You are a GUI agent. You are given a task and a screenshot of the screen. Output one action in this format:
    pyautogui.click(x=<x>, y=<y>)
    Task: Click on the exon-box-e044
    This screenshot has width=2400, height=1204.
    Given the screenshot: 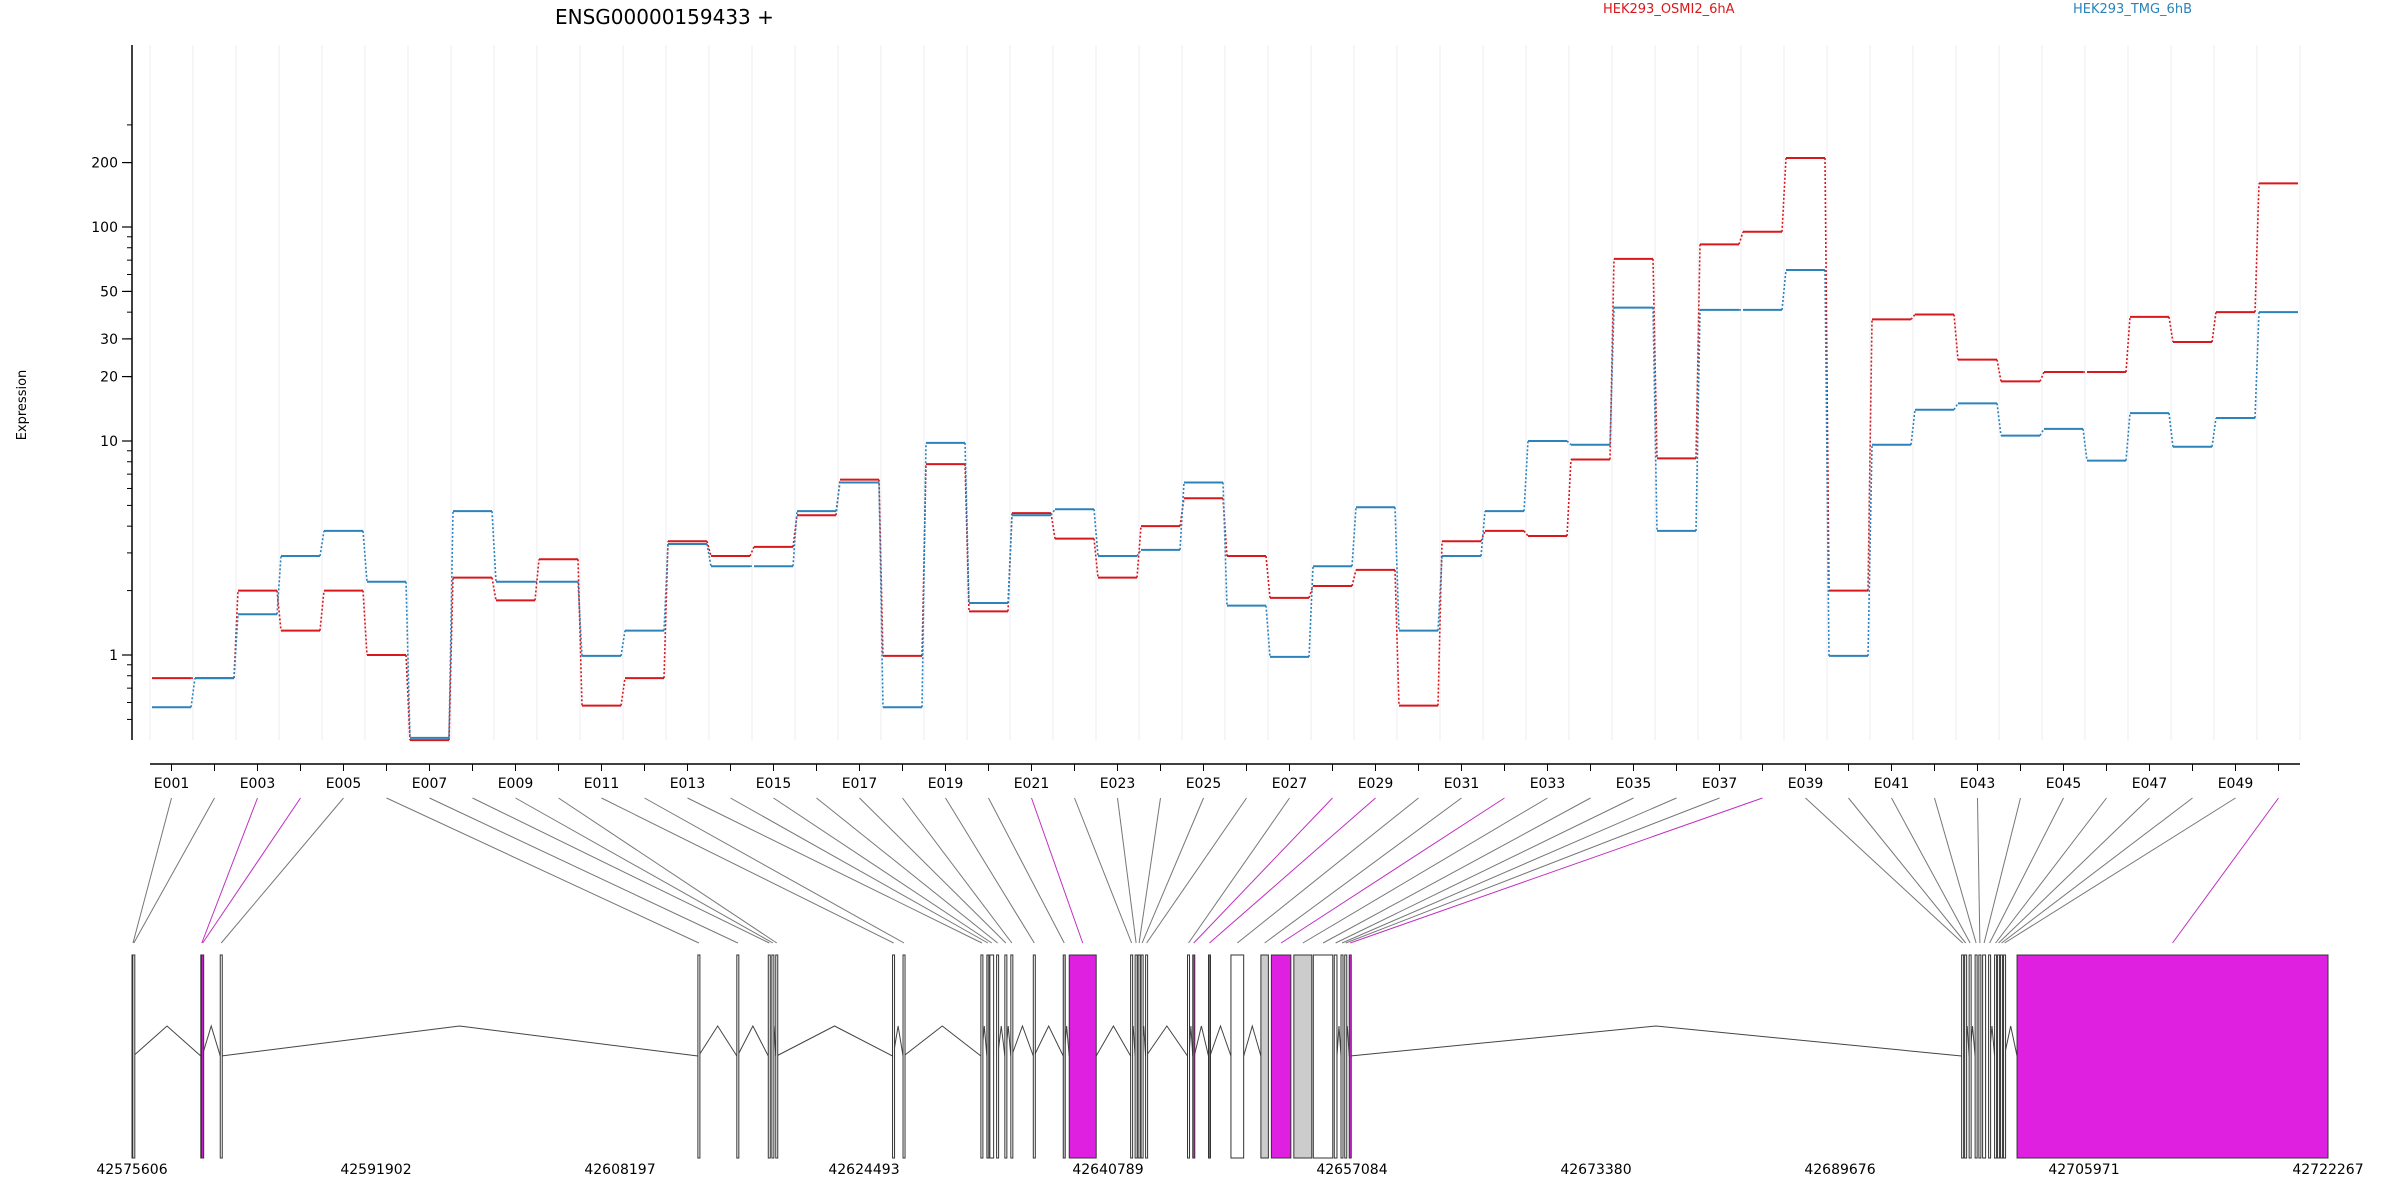 What is the action you would take?
    pyautogui.click(x=1984, y=1056)
    